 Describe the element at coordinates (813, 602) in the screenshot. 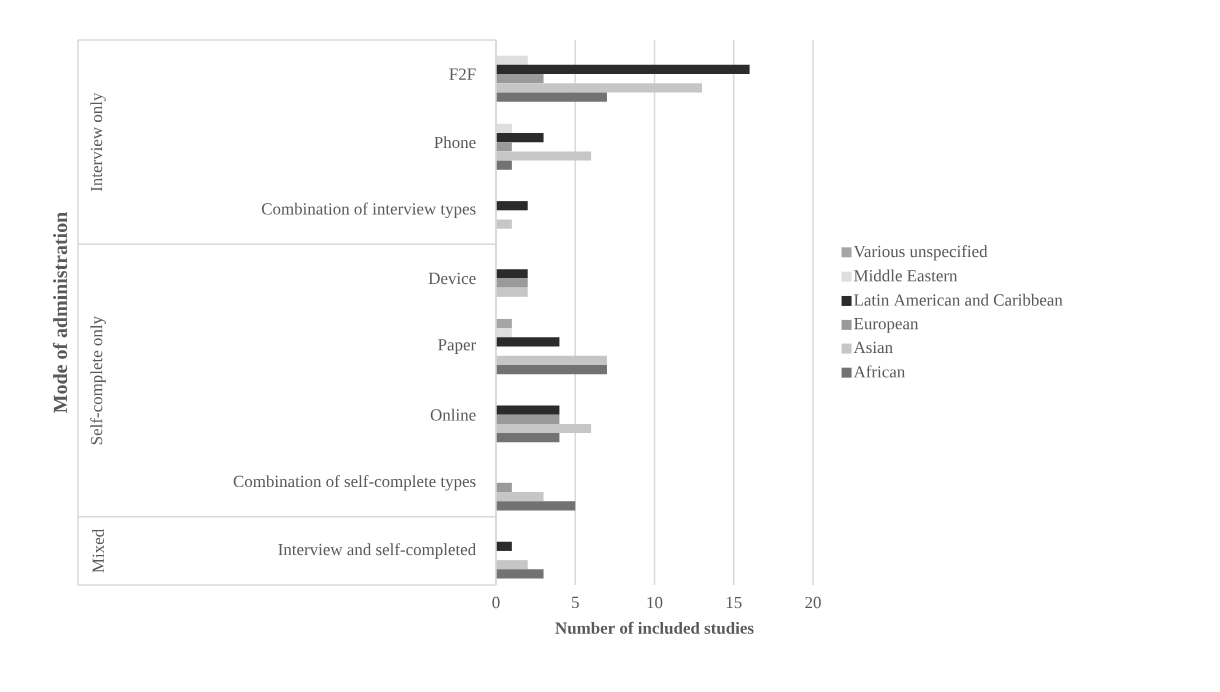

I see `x-tick-label: 20` at that location.